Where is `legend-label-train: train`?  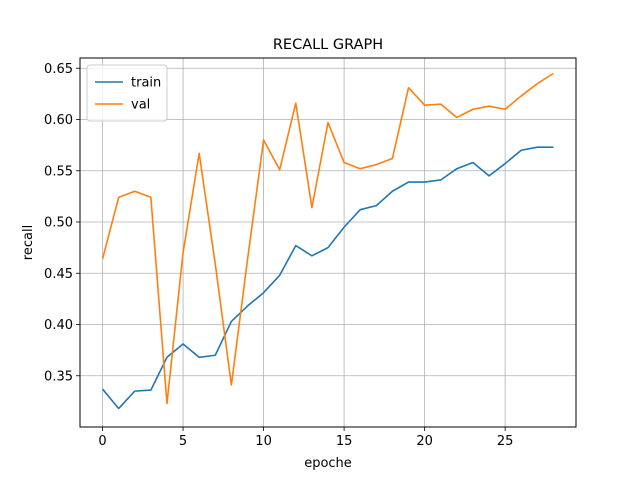 legend-label-train: train is located at coordinates (146, 83).